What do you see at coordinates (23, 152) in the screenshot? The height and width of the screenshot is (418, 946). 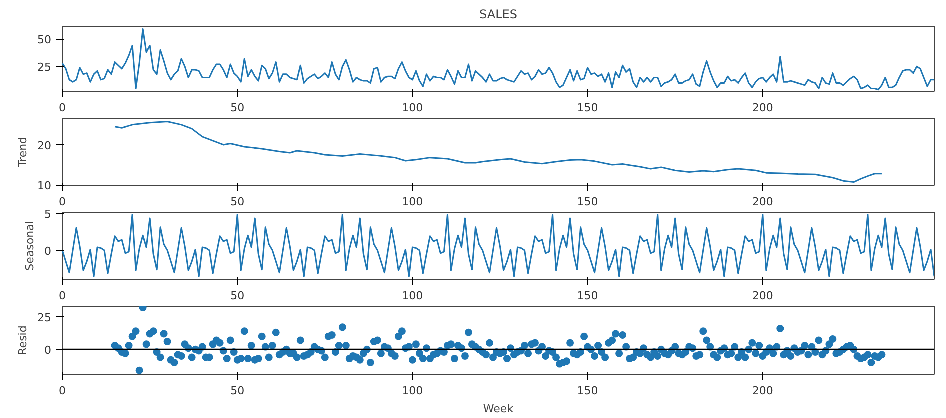 I see `y-axis-title: Trend` at bounding box center [23, 152].